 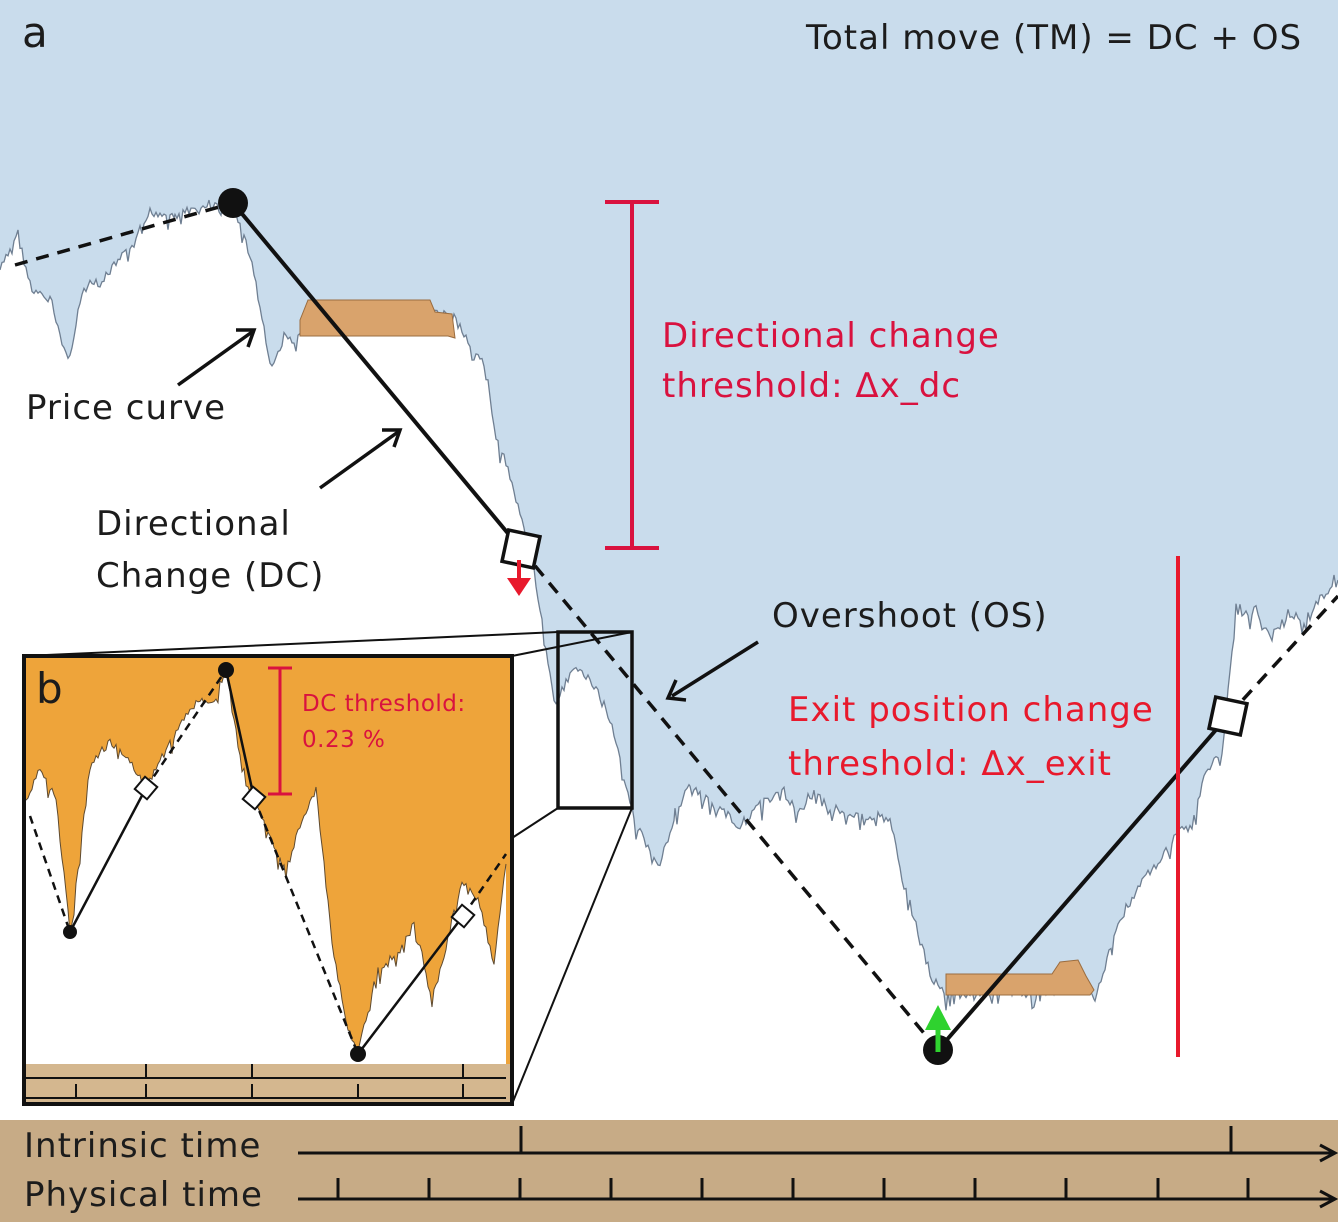 What do you see at coordinates (377, 376) in the screenshot?
I see `dc-down-line` at bounding box center [377, 376].